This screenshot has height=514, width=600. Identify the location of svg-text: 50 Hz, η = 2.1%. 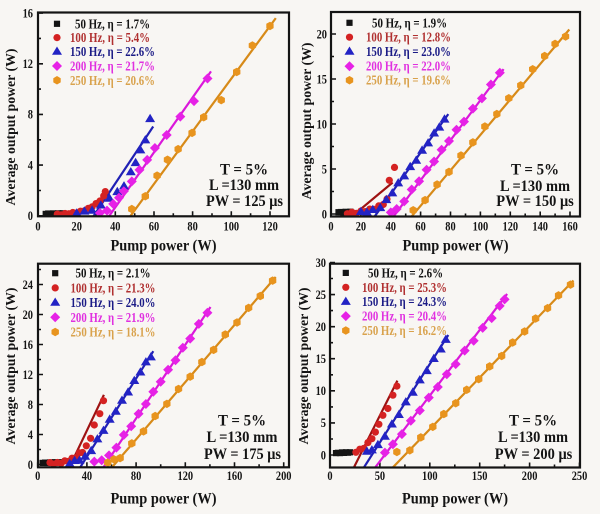
(113, 273).